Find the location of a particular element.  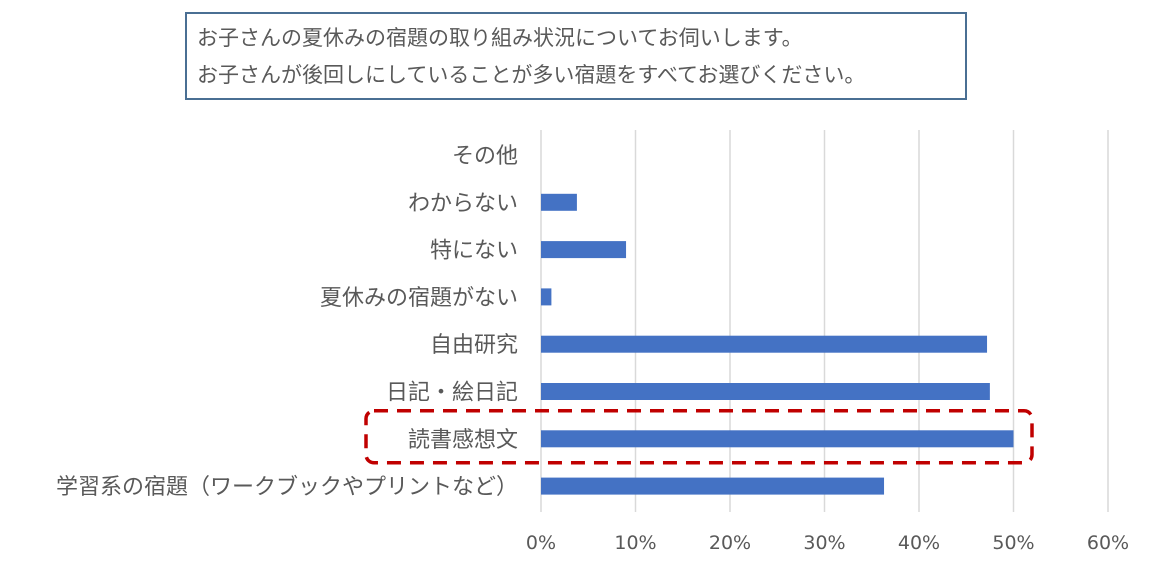

x-tick-label: 30% is located at coordinates (824, 543).